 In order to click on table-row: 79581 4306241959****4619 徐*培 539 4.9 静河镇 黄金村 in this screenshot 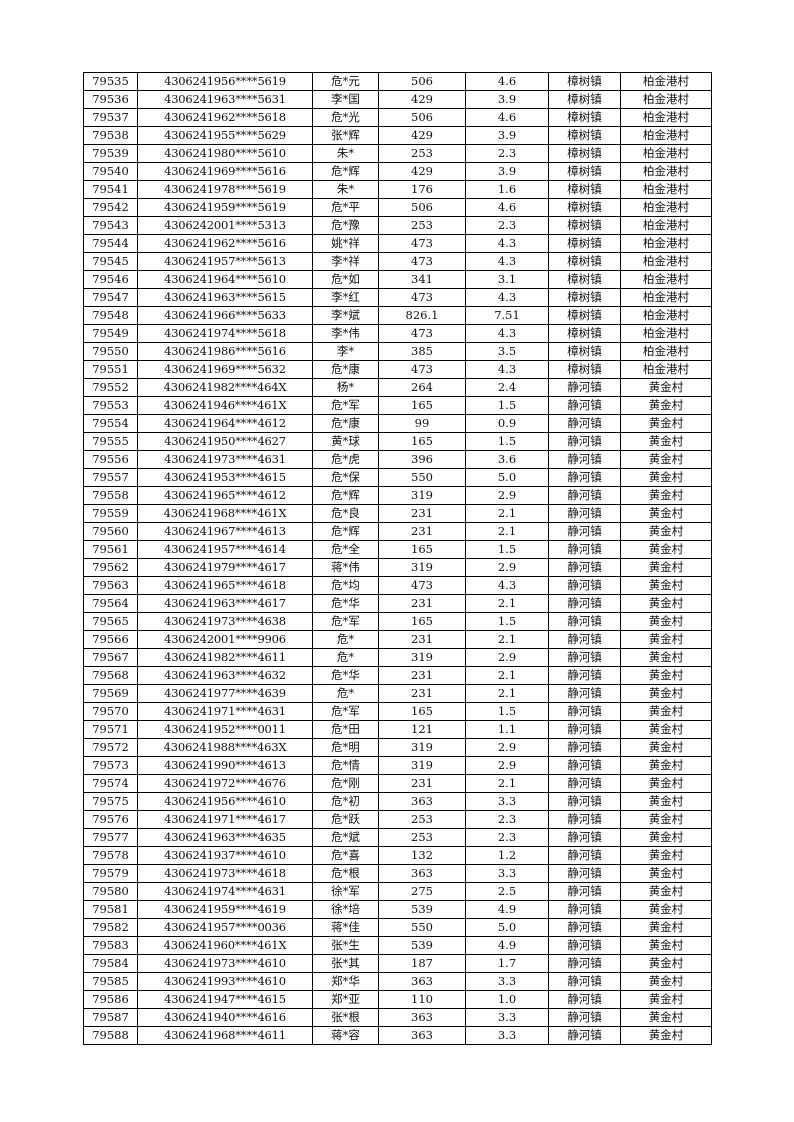, I will do `click(397, 909)`.